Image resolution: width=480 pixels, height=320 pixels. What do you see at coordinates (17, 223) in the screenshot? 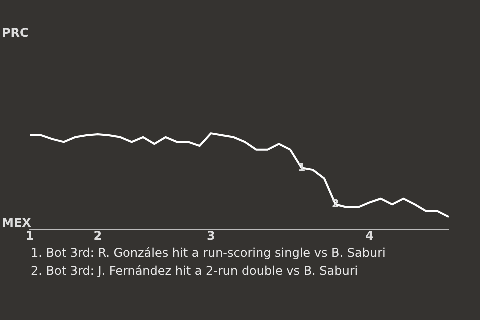
I see `annotation: MEX` at bounding box center [17, 223].